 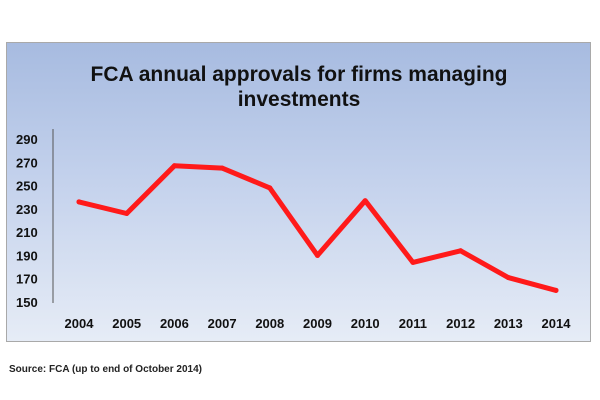 What do you see at coordinates (105, 369) in the screenshot?
I see `source-note: Source: FCA (up to end of October 2014)` at bounding box center [105, 369].